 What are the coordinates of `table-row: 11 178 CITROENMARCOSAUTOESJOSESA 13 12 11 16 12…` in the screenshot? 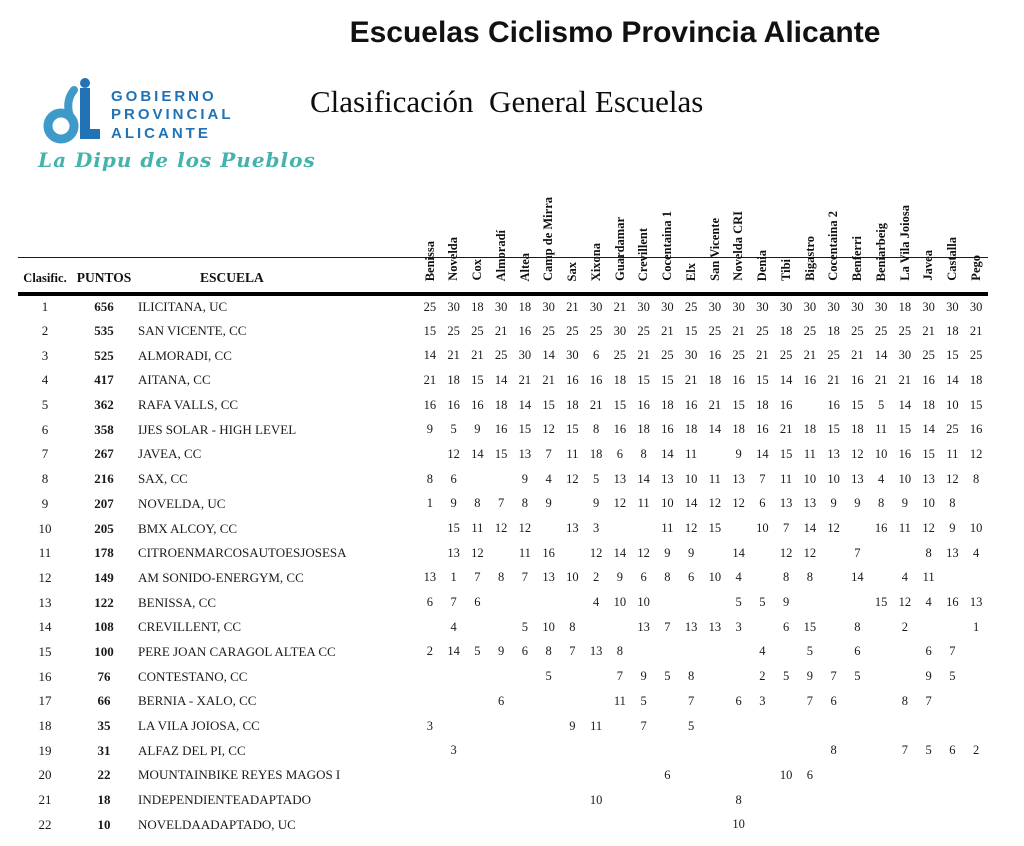 It's located at (503, 553).